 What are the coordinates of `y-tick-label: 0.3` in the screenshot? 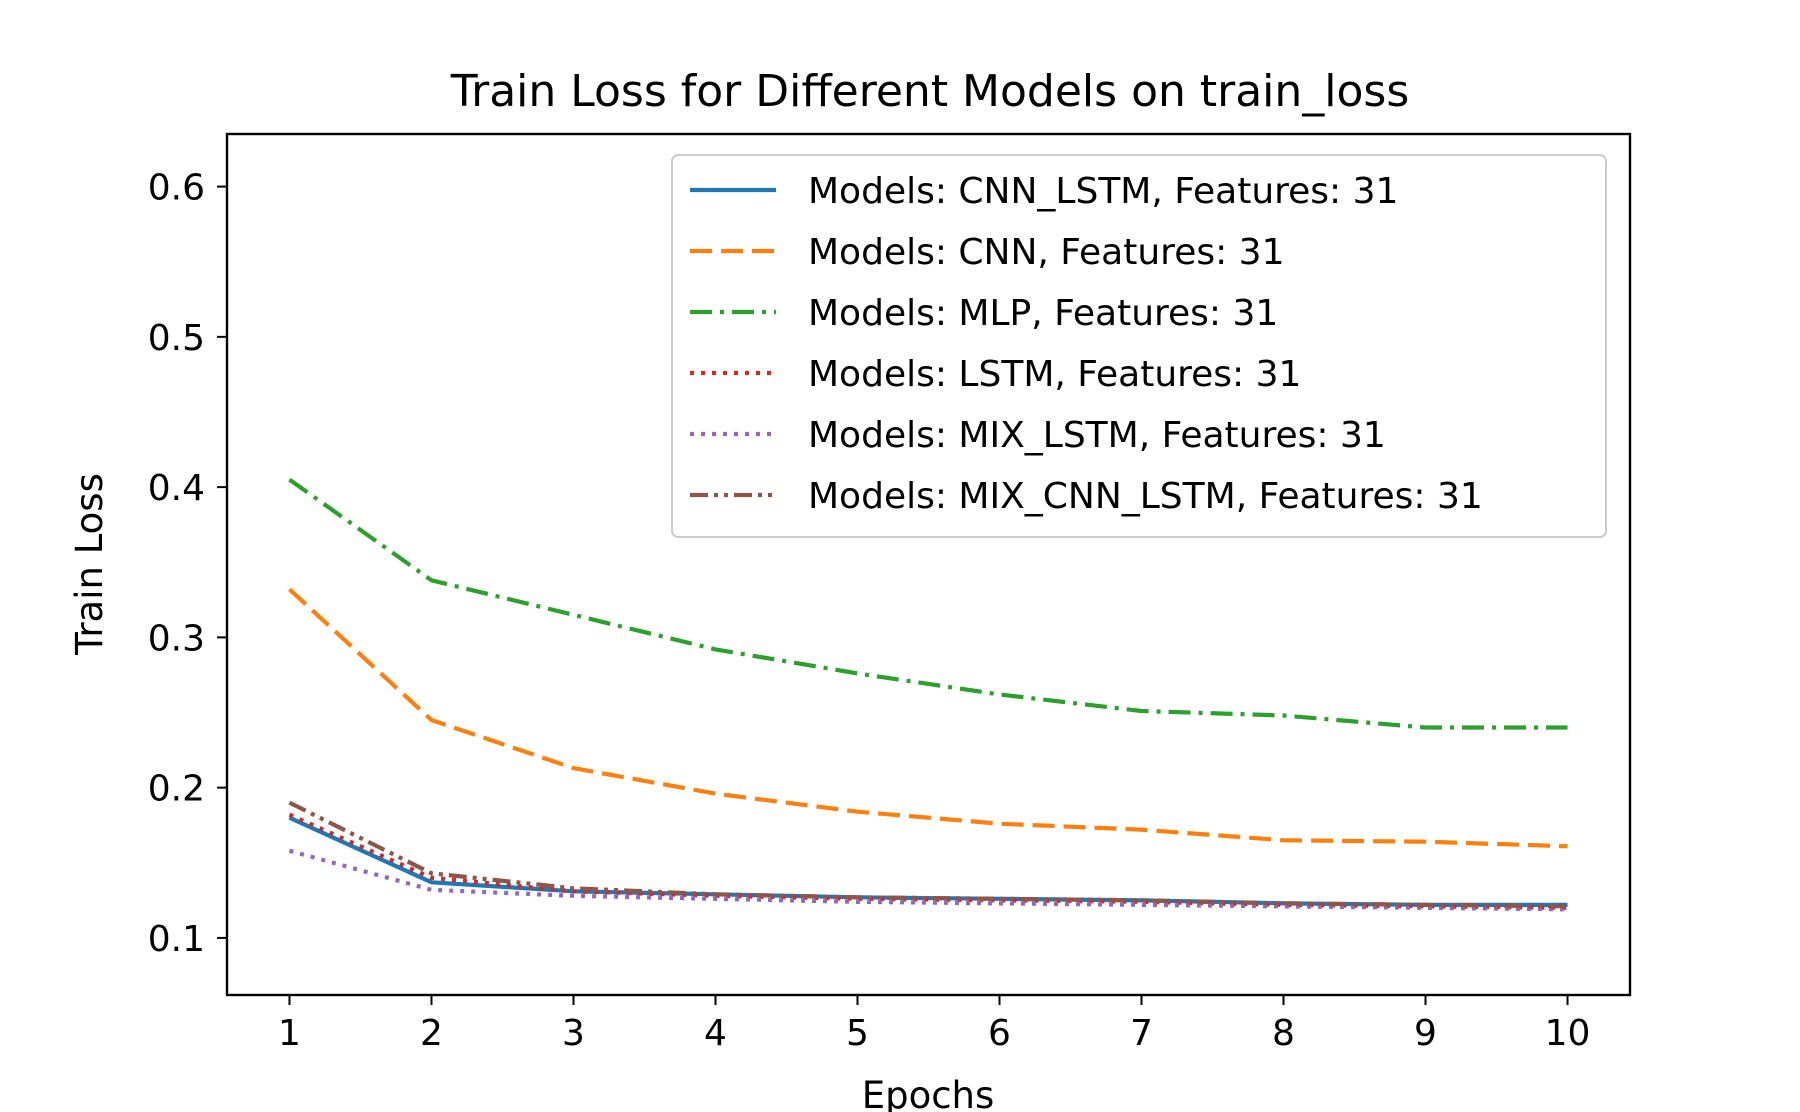 It's located at (176, 638).